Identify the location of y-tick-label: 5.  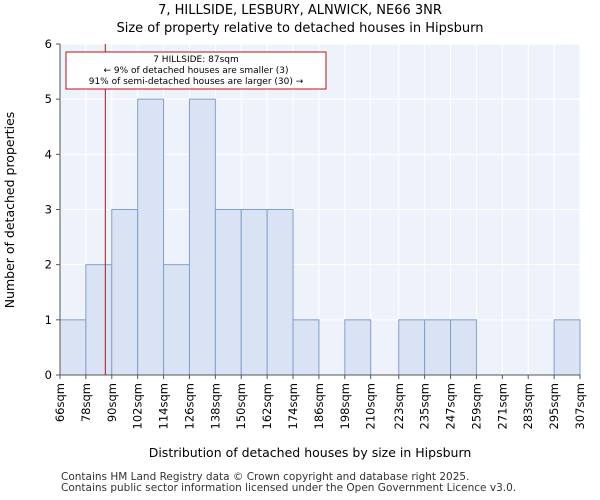
(48, 99).